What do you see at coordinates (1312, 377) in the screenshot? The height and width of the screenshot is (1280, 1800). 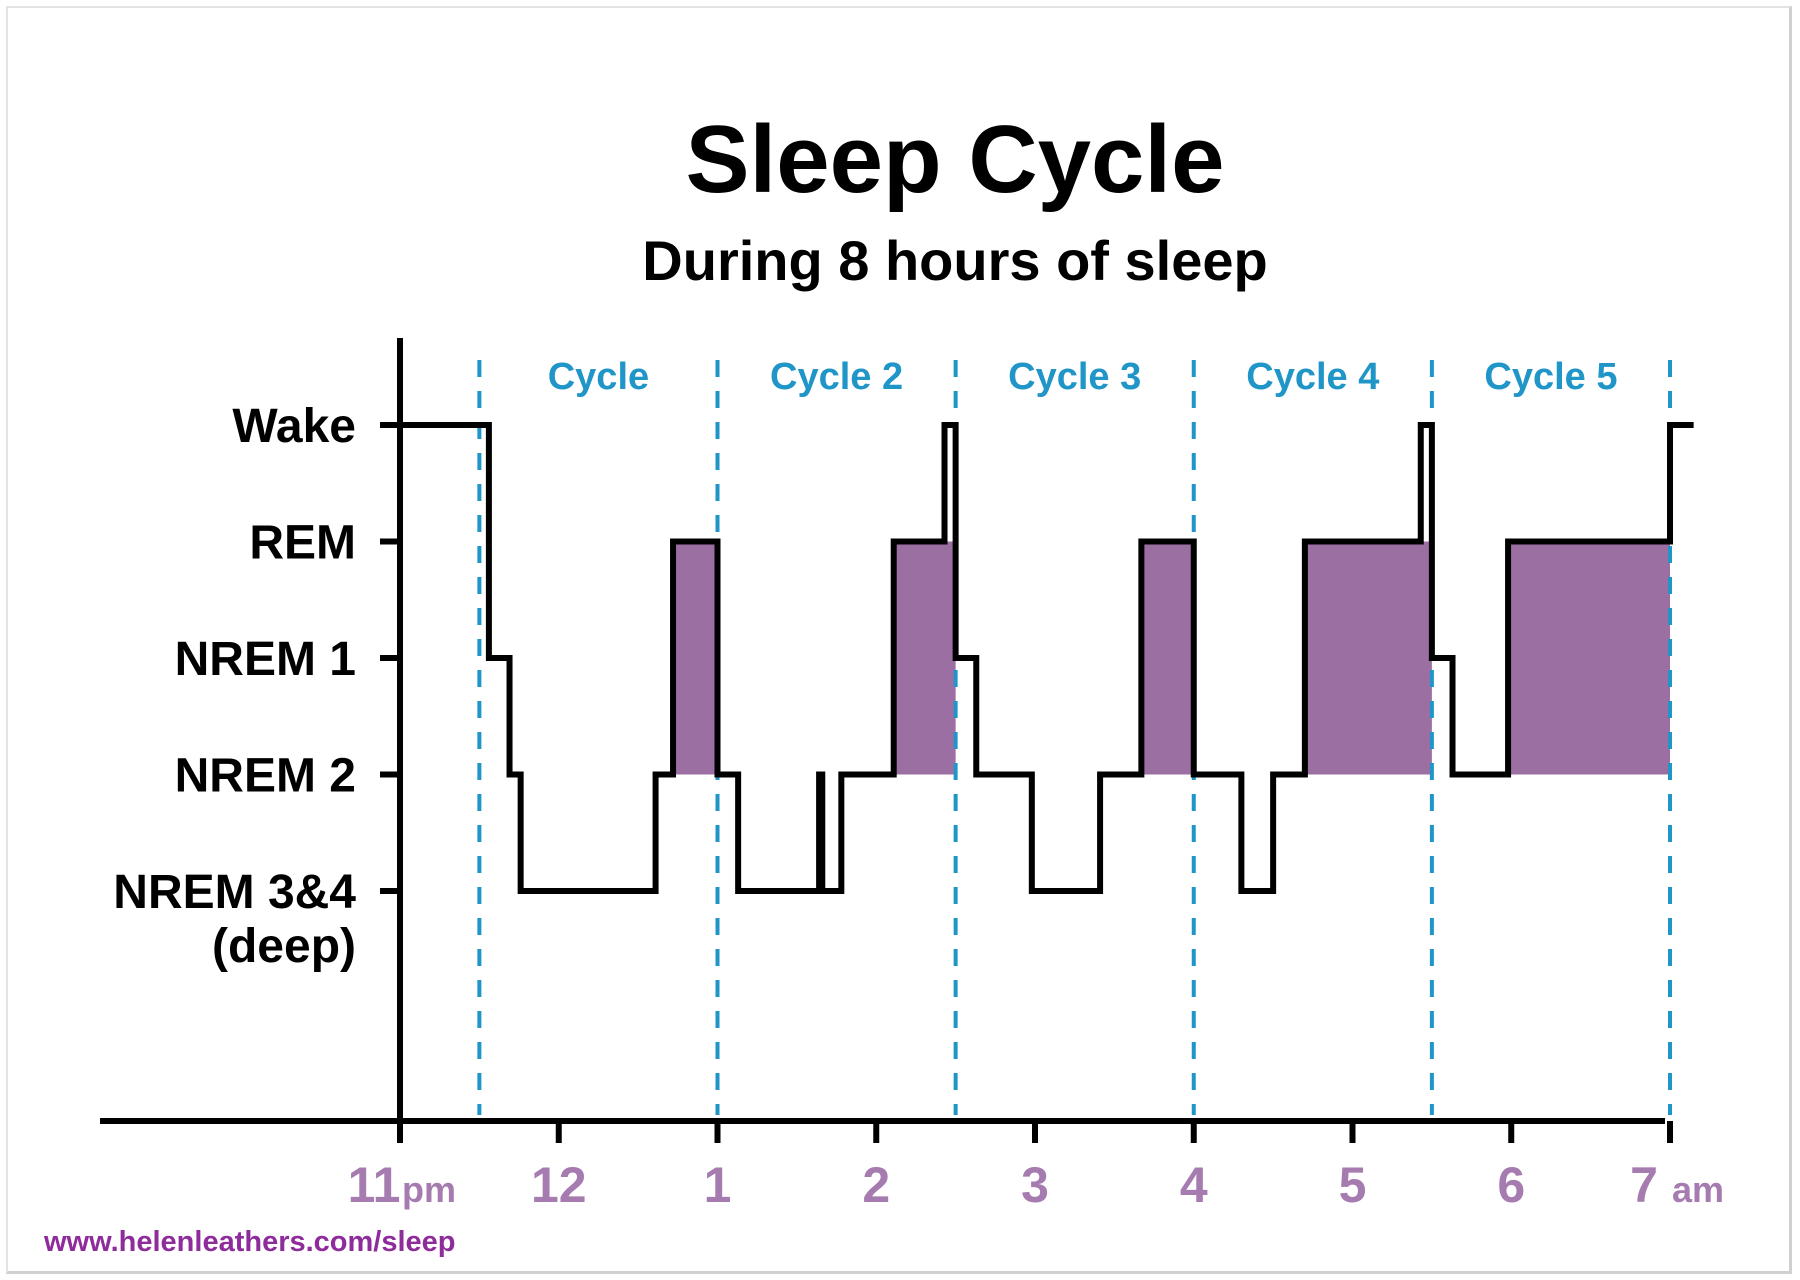 I see `cycle-label-4: Cycle 4` at bounding box center [1312, 377].